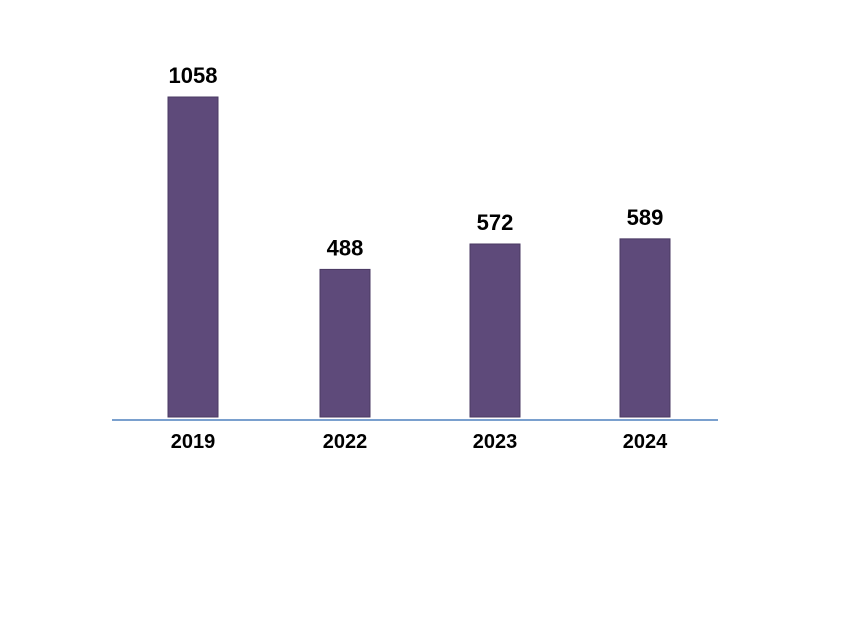 This screenshot has height=634, width=846. Describe the element at coordinates (193, 442) in the screenshot. I see `x-tick-label-2019: 2019` at that location.